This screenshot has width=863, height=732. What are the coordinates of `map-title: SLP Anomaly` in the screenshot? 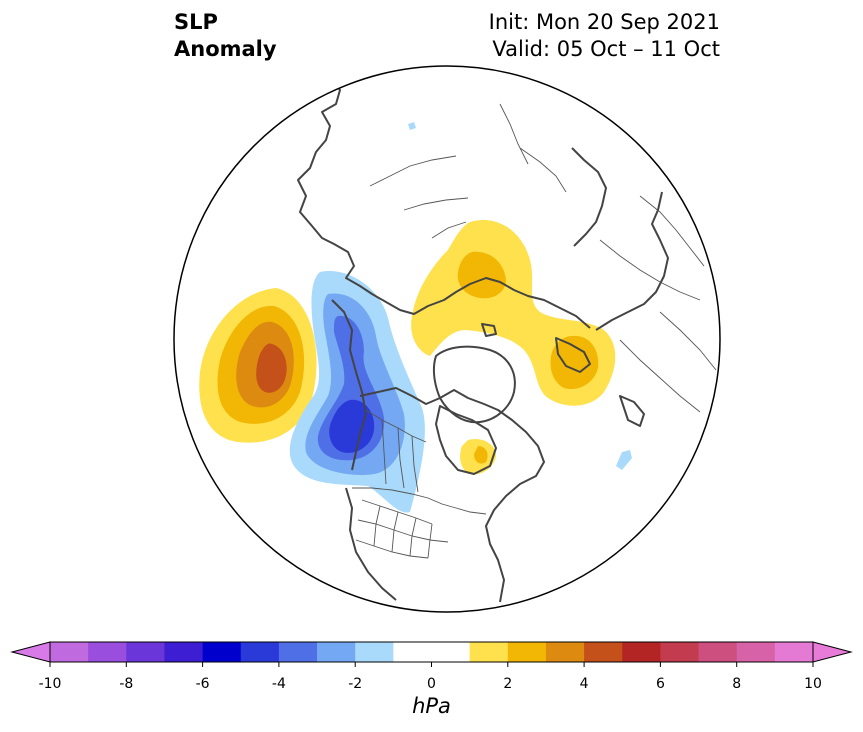 It's located at (225, 36).